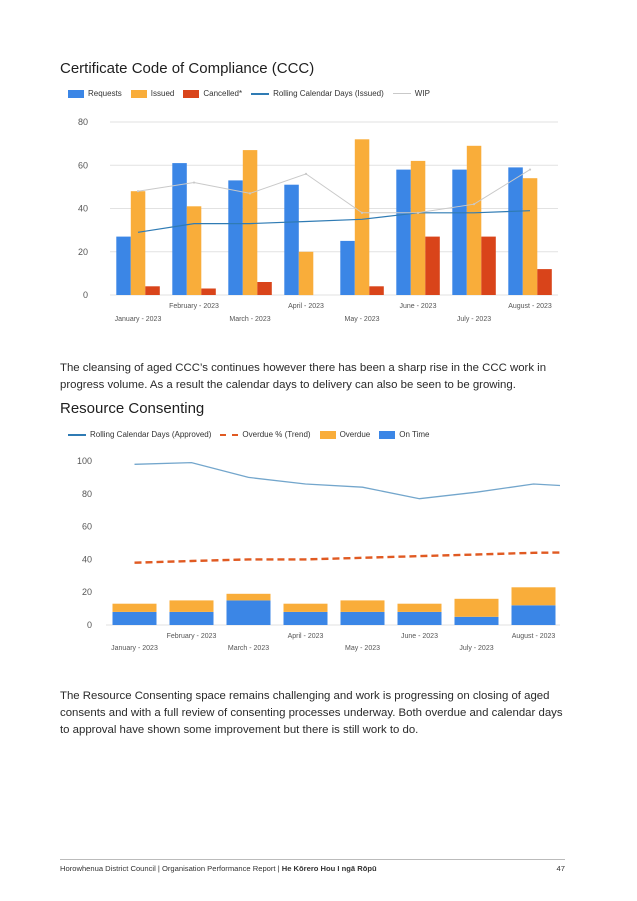 This screenshot has width=637, height=901. Describe the element at coordinates (249, 319) in the screenshot. I see `x-tick-label: March - 2023` at that location.